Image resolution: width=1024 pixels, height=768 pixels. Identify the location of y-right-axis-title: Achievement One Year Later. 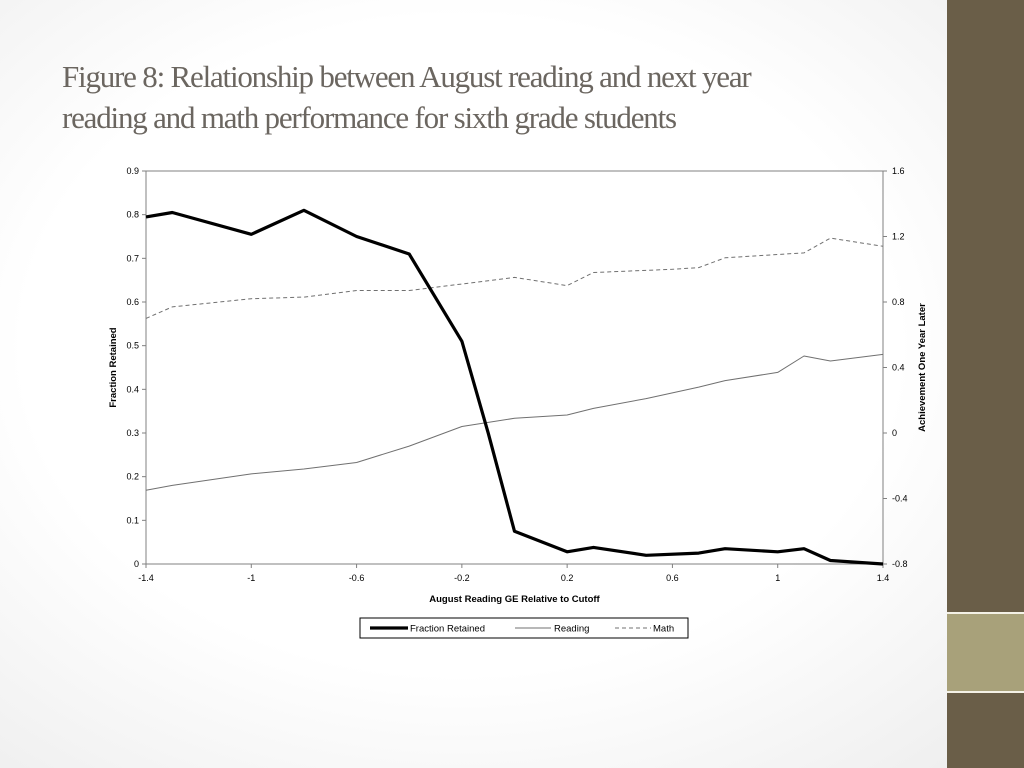
(922, 367).